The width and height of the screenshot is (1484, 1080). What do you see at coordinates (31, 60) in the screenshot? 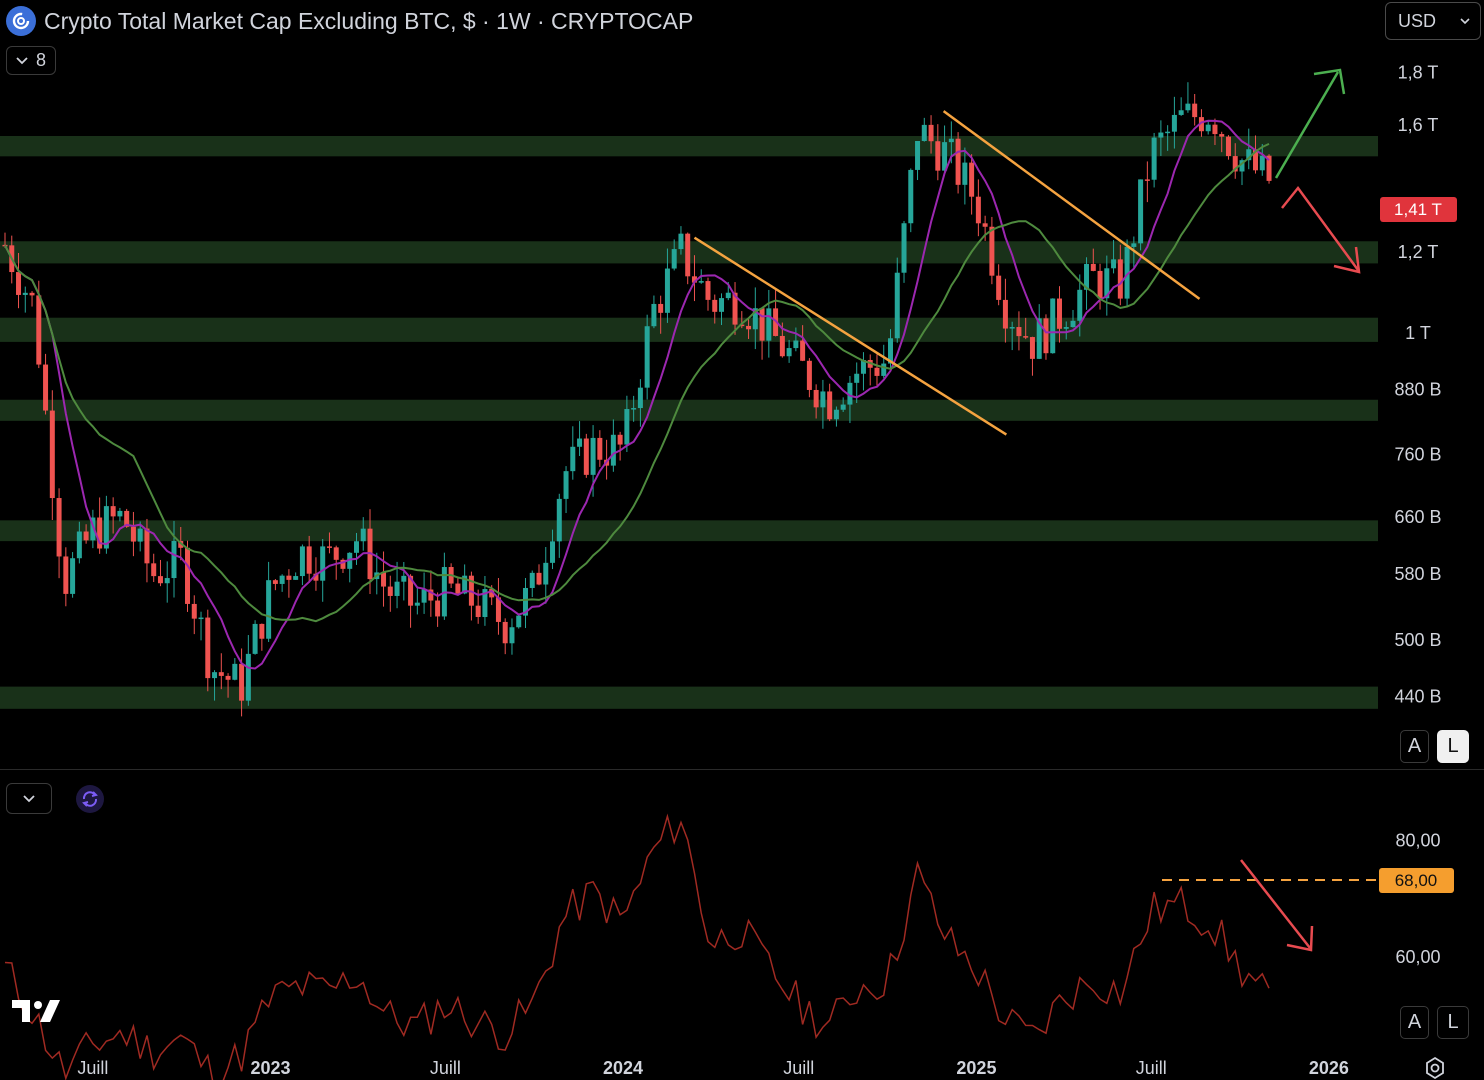
I see `indicators-collapse-button: 8` at bounding box center [31, 60].